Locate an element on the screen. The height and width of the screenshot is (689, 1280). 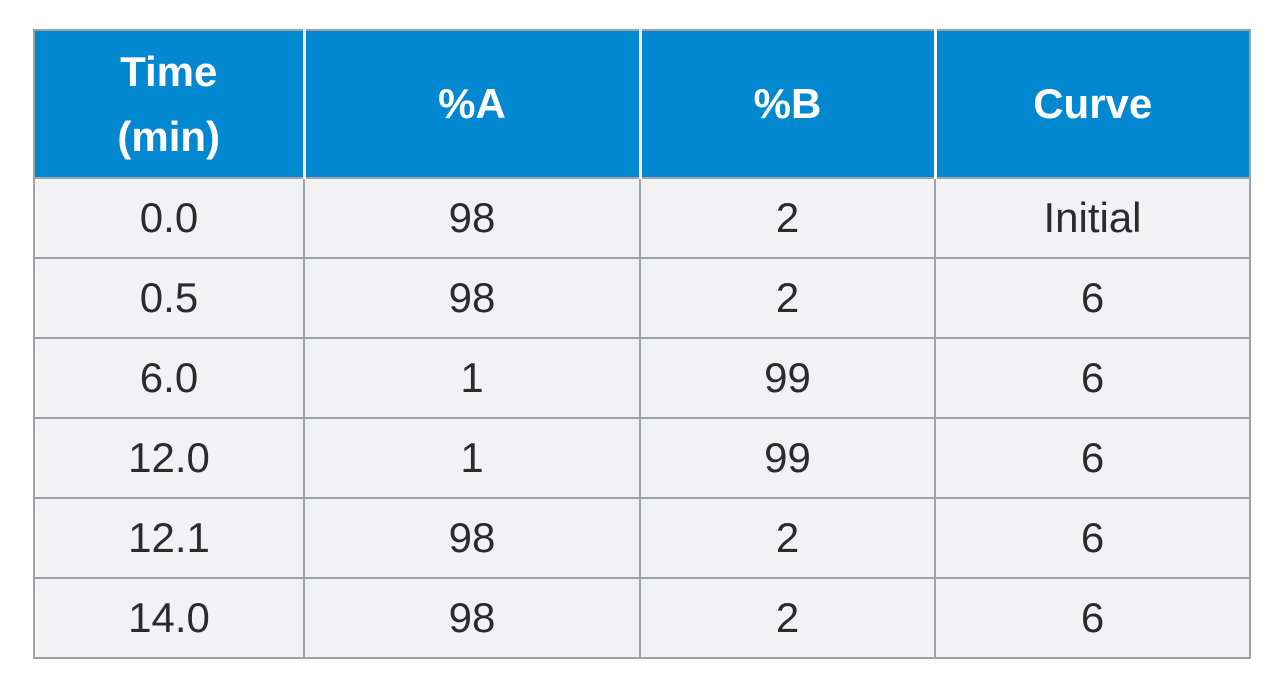
table-row: 0.5 98 2 6 is located at coordinates (642, 298).